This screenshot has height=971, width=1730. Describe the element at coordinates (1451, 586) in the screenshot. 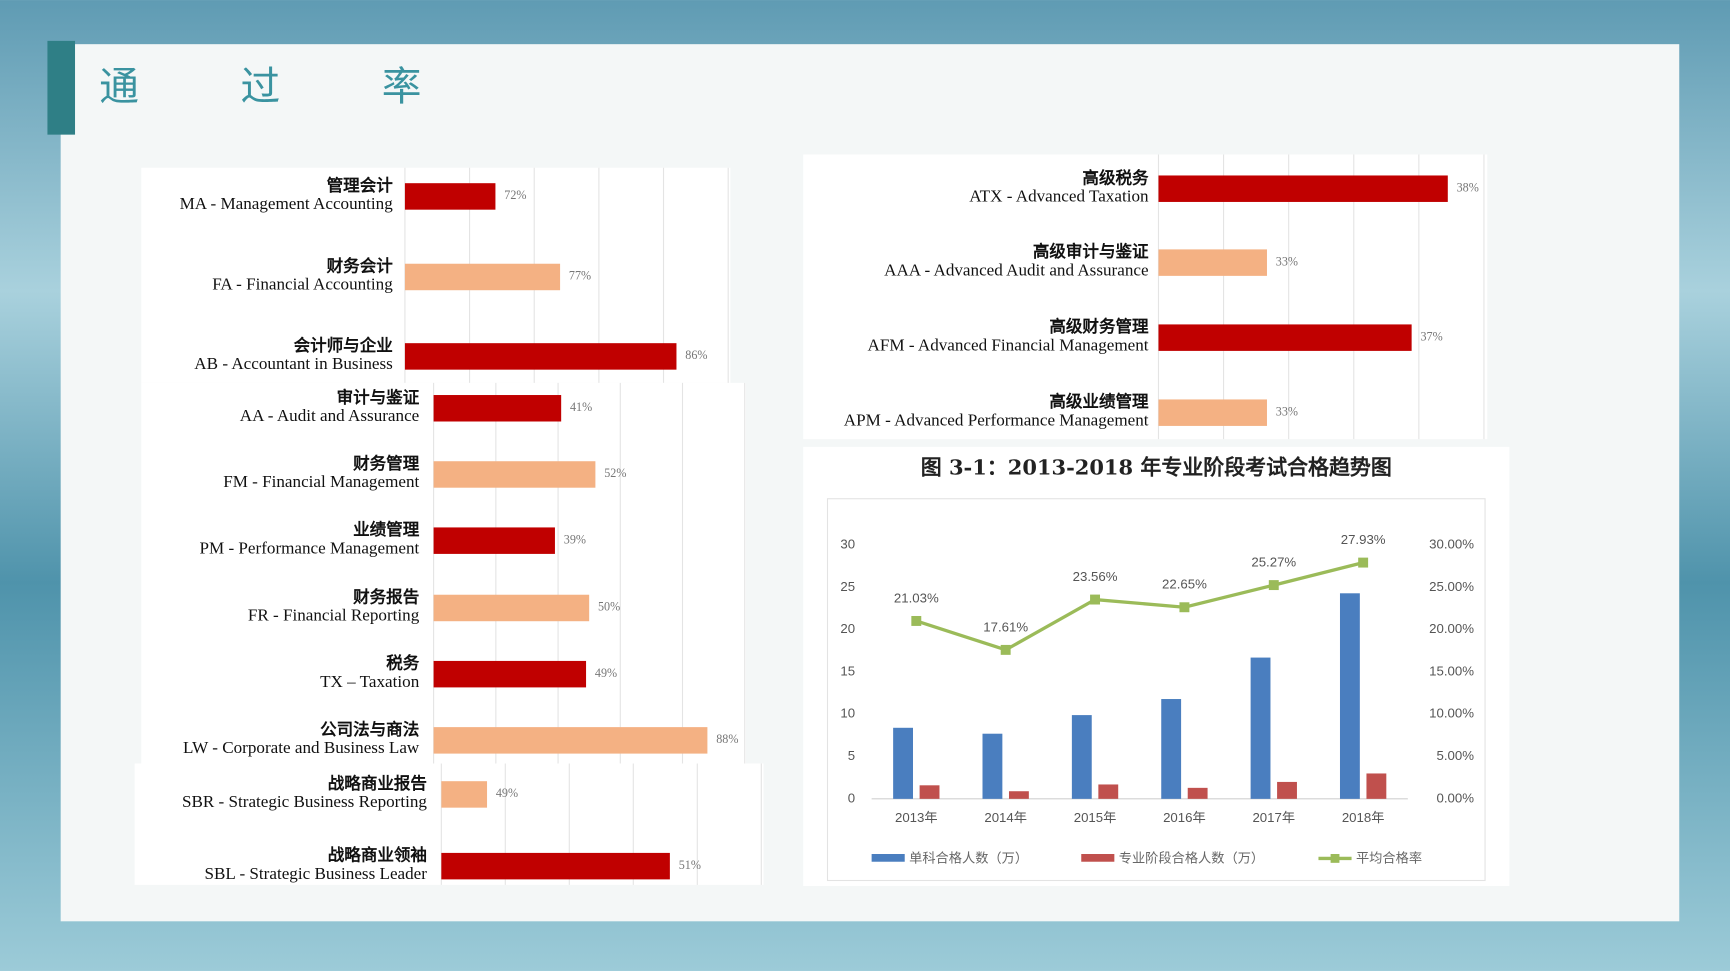

I see `y2-tick-label: 25.00%` at that location.